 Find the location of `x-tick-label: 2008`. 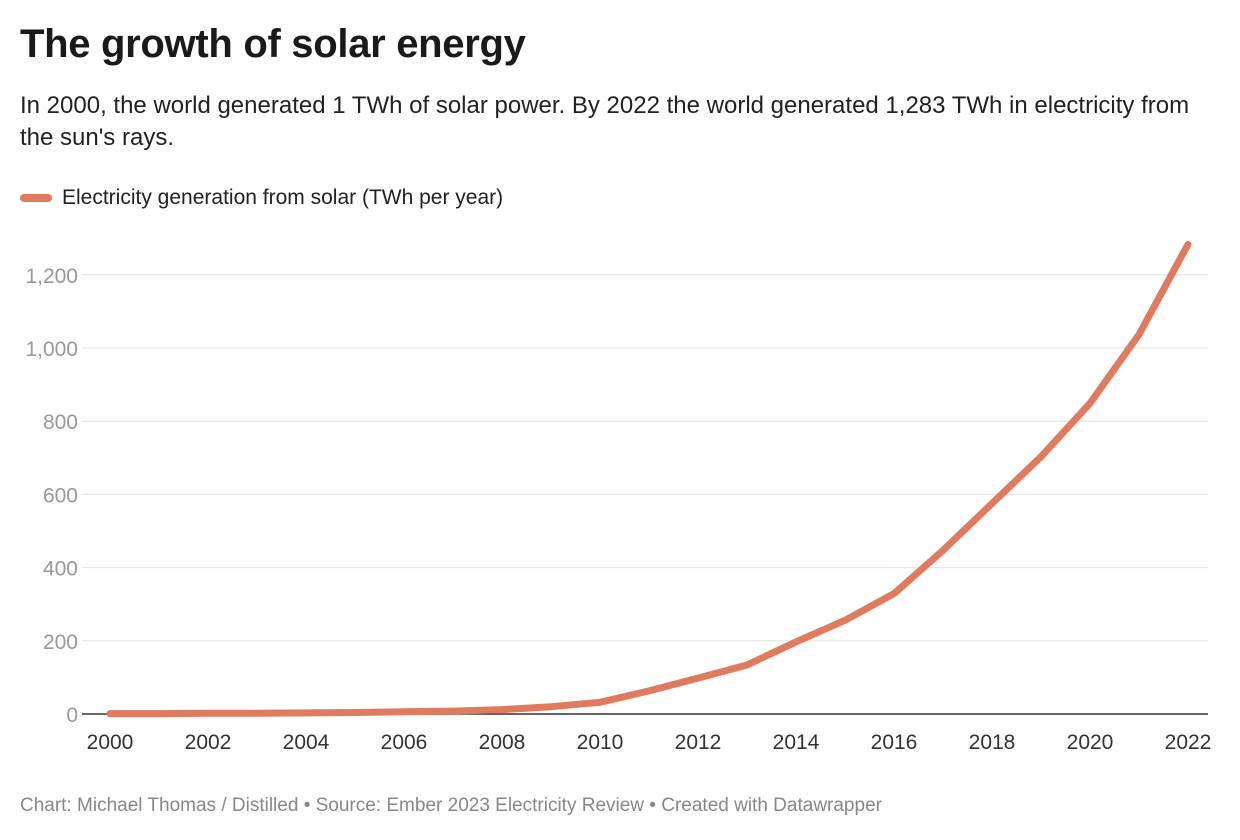

x-tick-label: 2008 is located at coordinates (502, 742).